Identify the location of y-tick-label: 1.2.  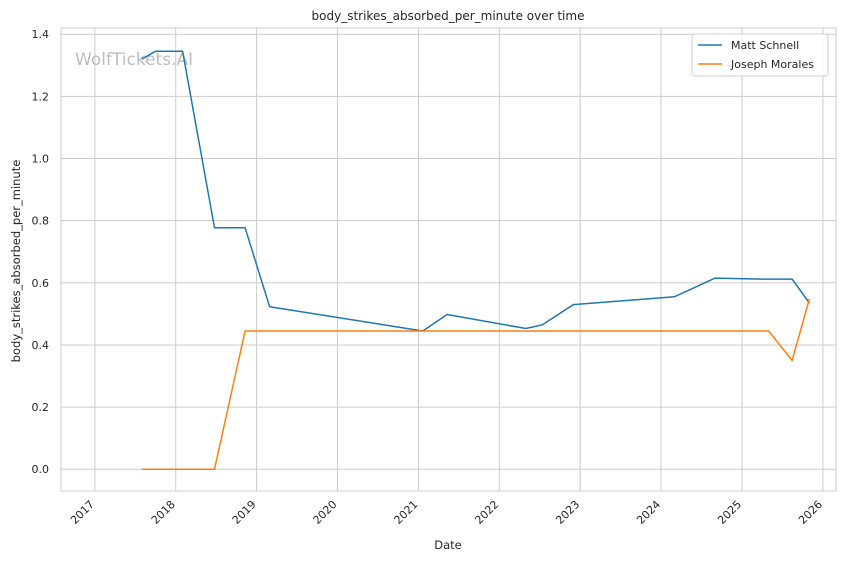
(41, 96).